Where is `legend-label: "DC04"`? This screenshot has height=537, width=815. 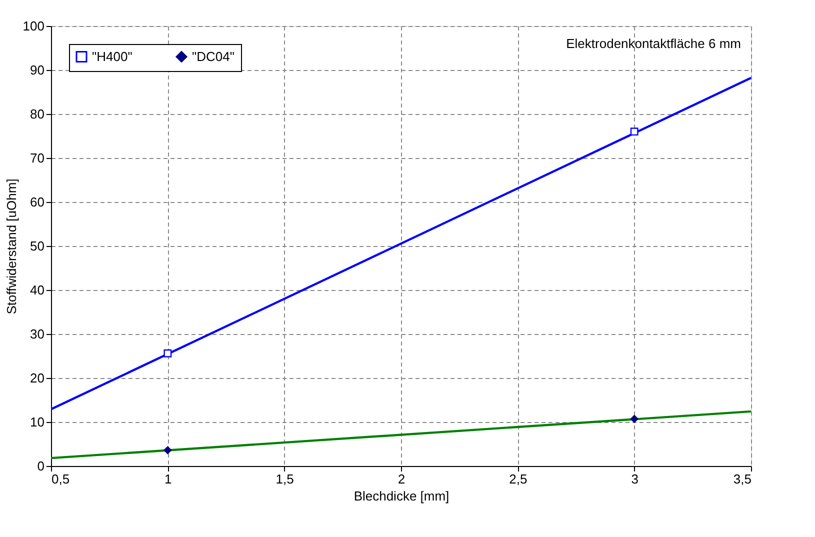 legend-label: "DC04" is located at coordinates (213, 56).